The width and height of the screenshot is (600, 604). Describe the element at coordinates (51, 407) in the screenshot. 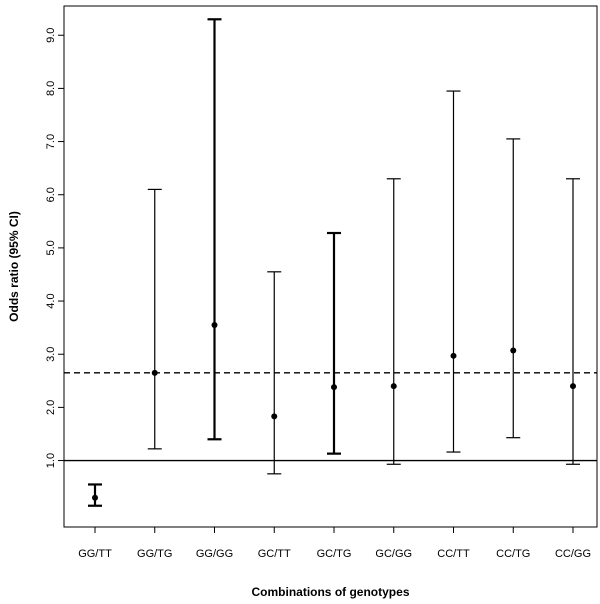

I see `y-tick-label: 2.0` at that location.